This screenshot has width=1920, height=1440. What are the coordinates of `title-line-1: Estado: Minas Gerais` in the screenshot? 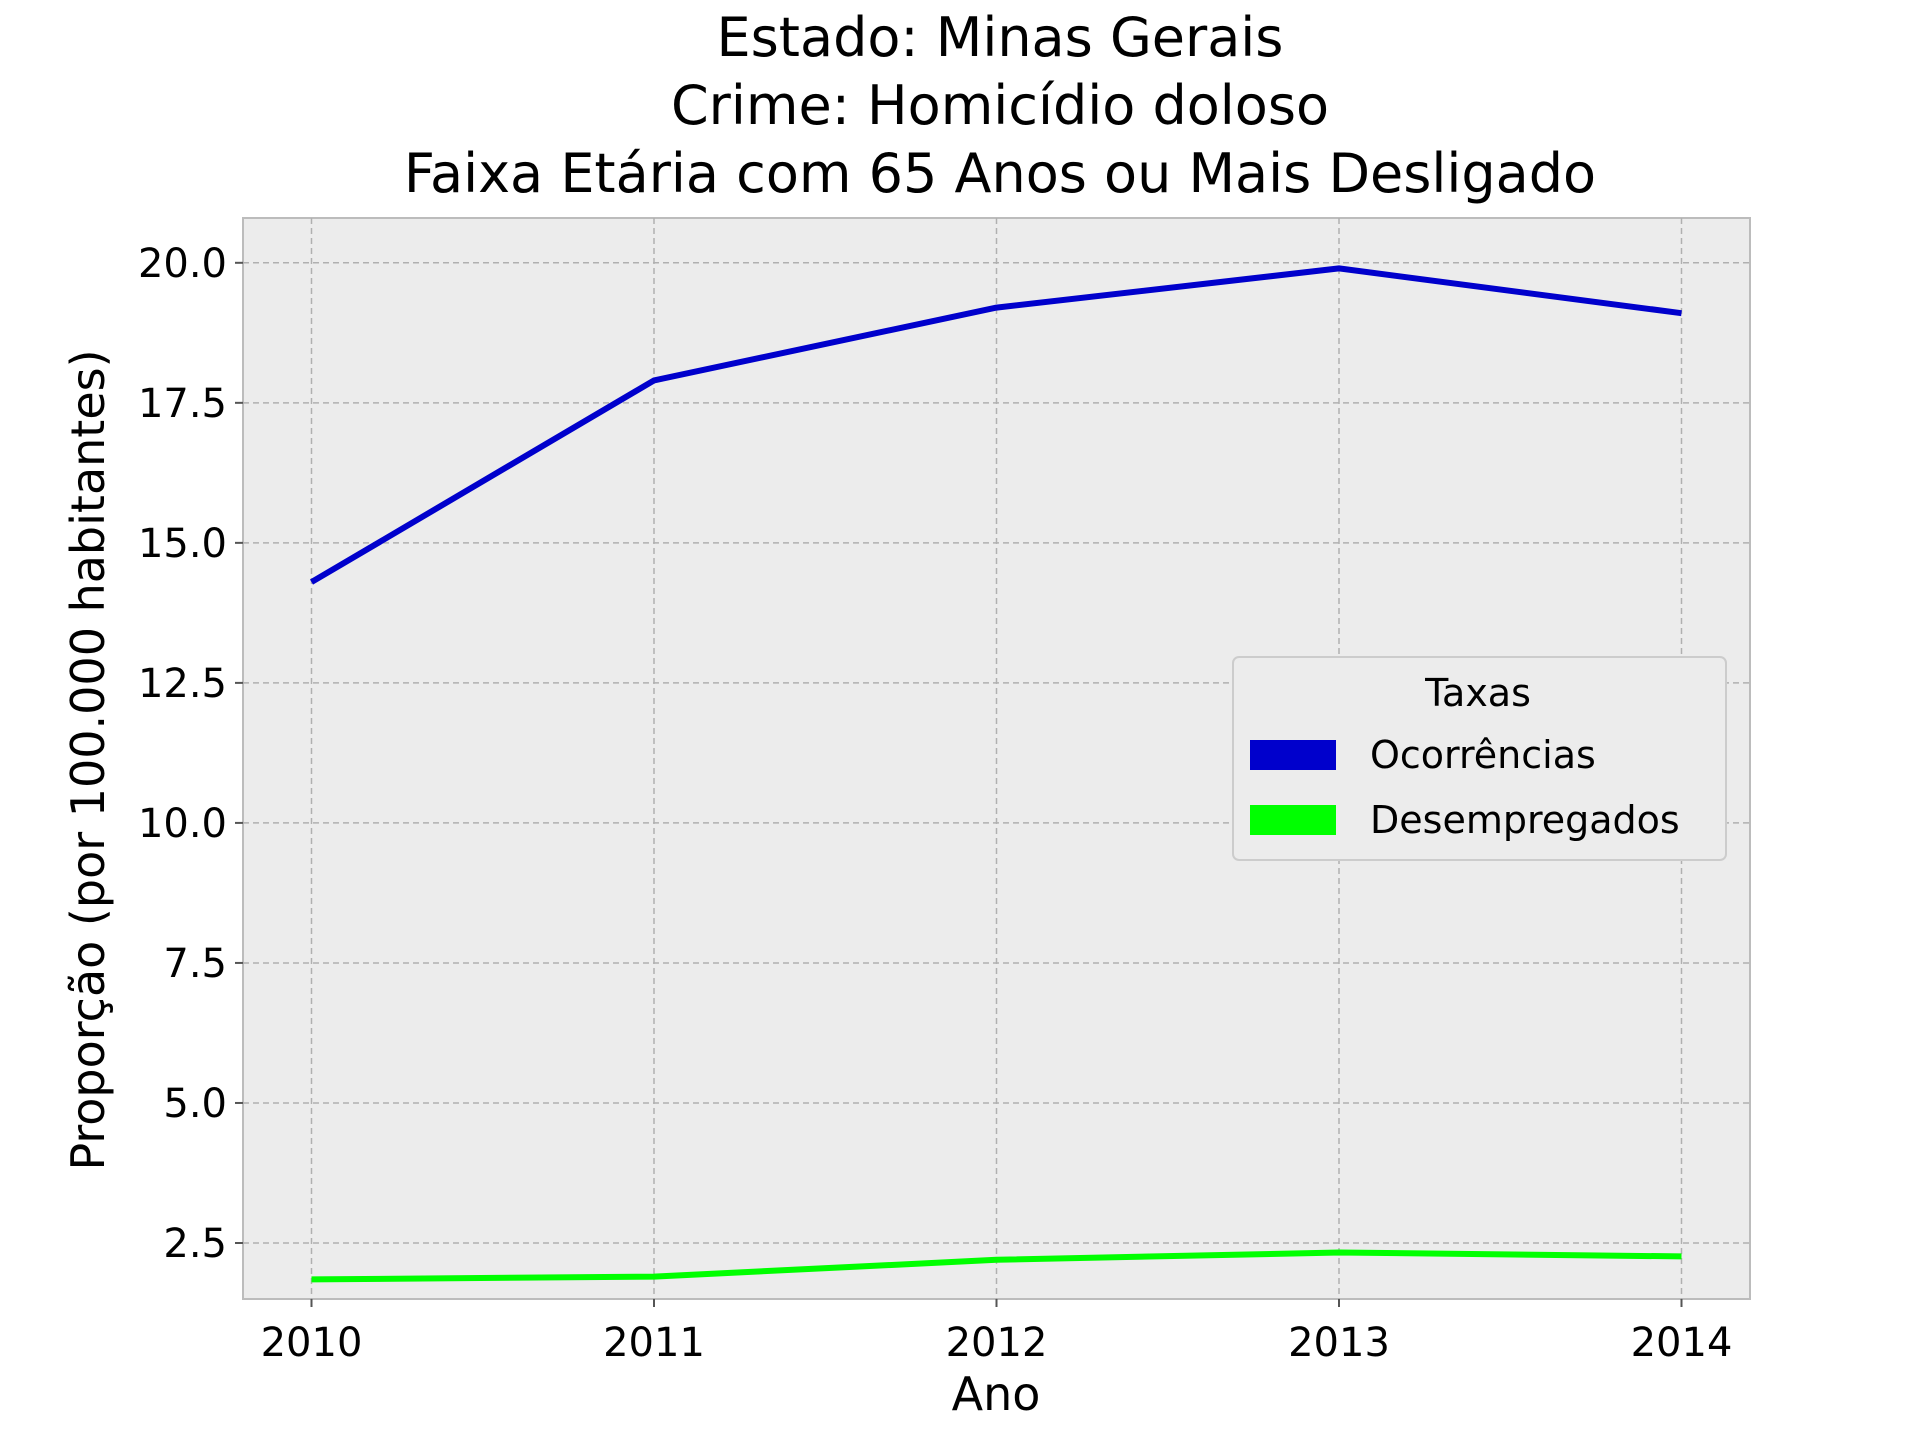 It's located at (1000, 37).